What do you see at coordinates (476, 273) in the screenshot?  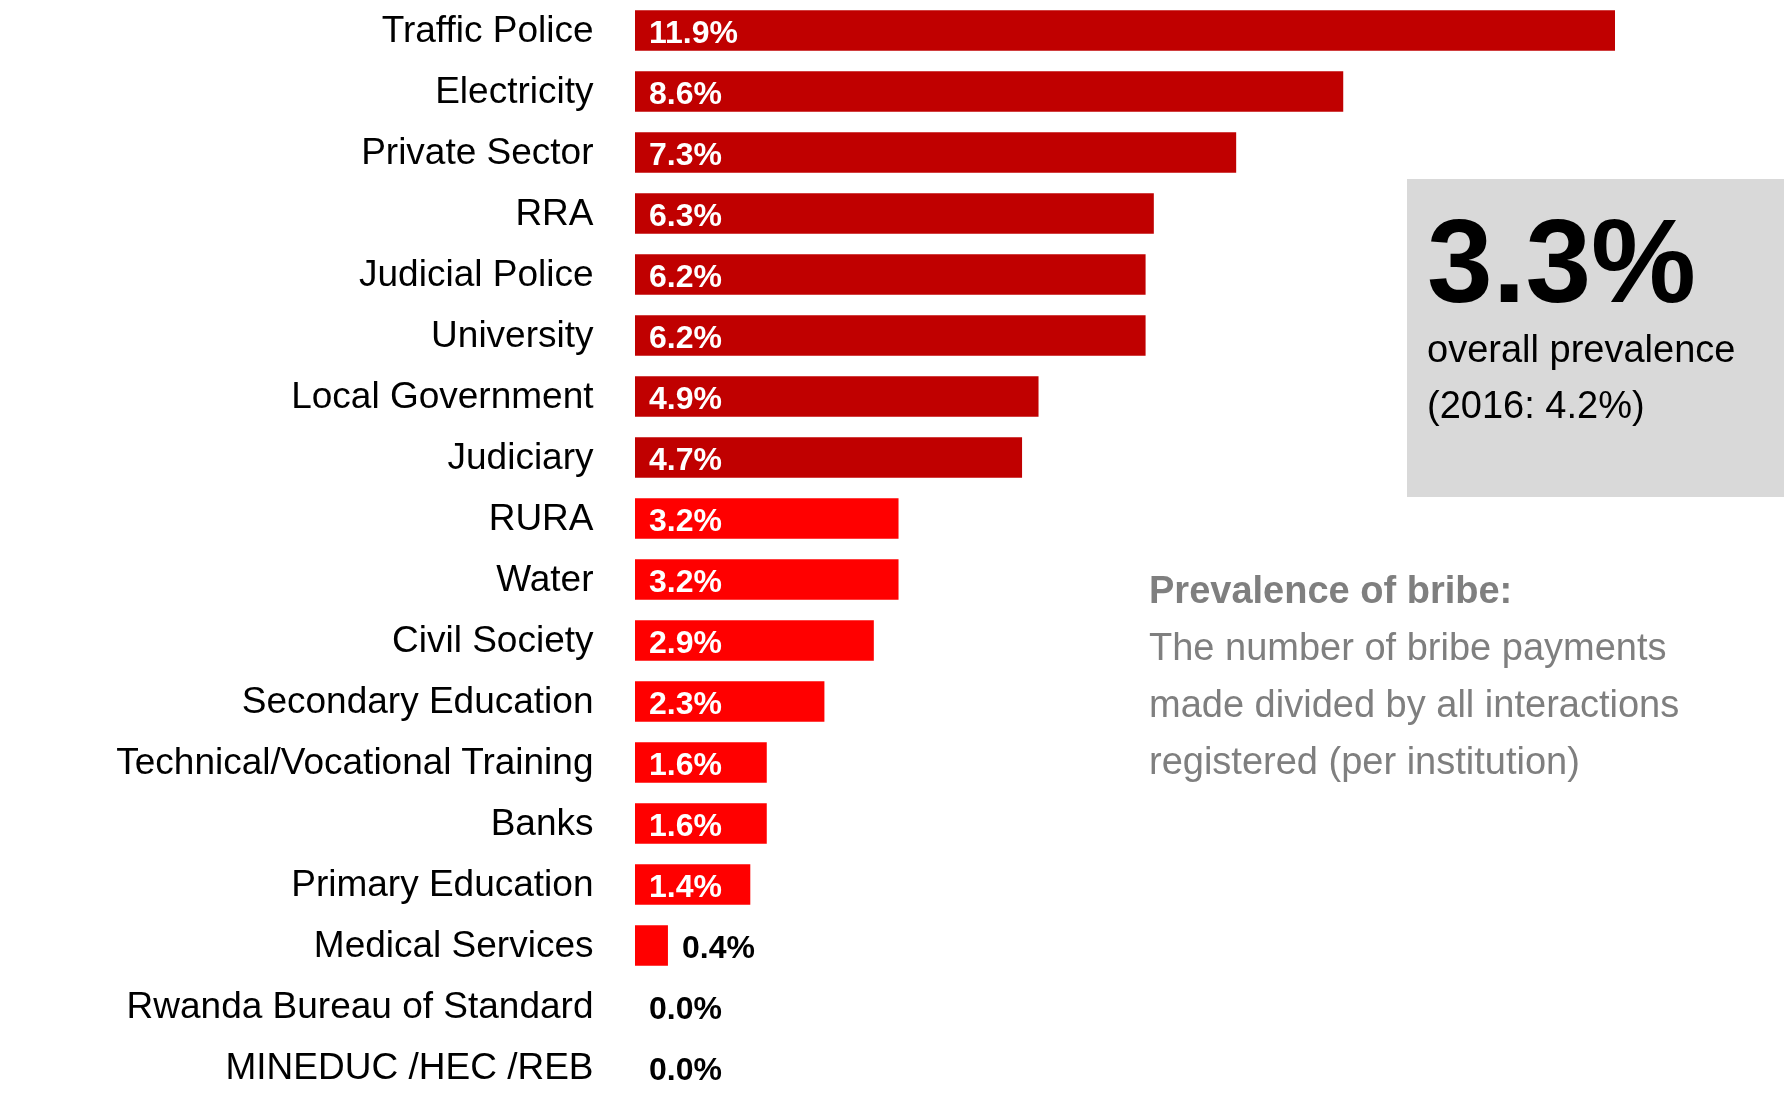 I see `y-tick-label: Judicial Police` at bounding box center [476, 273].